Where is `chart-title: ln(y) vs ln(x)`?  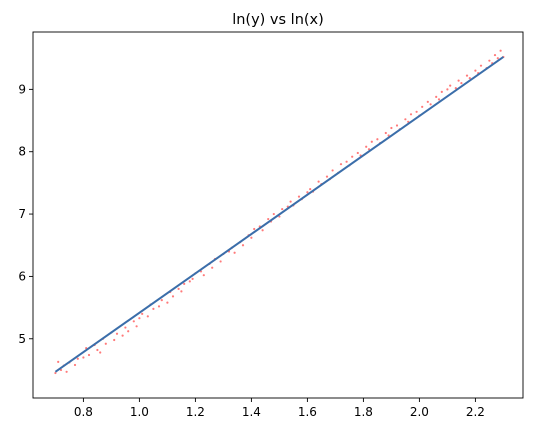 chart-title: ln(y) vs ln(x) is located at coordinates (278, 20).